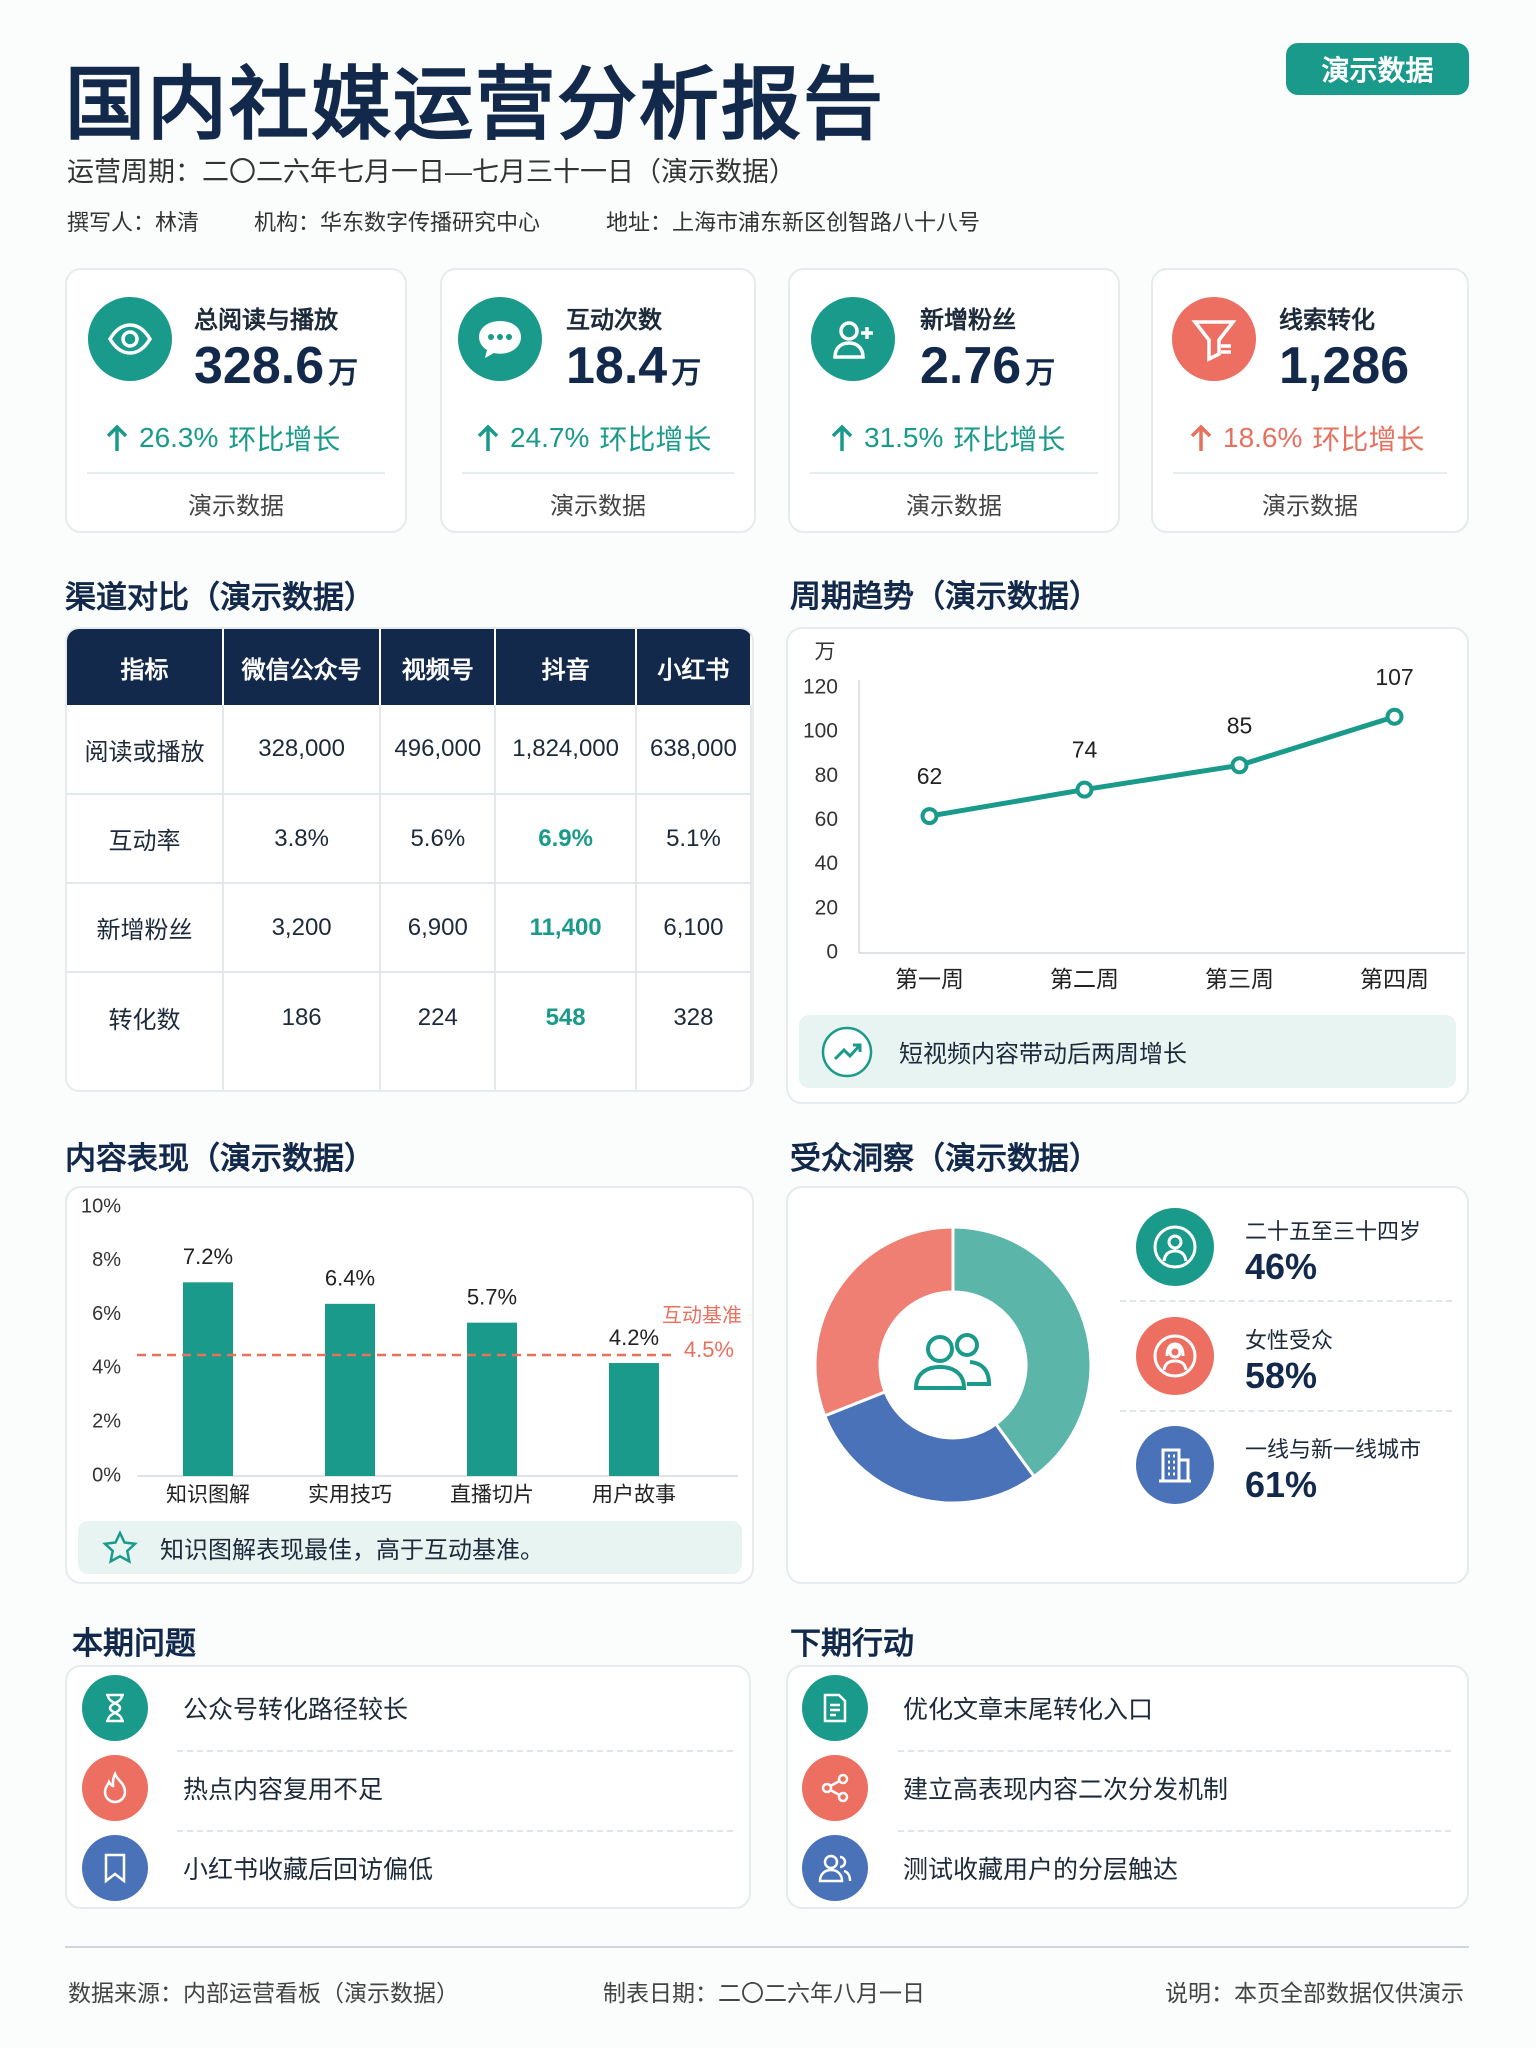 The height and width of the screenshot is (2048, 1536). I want to click on y-tick-label: 8%, so click(106, 1260).